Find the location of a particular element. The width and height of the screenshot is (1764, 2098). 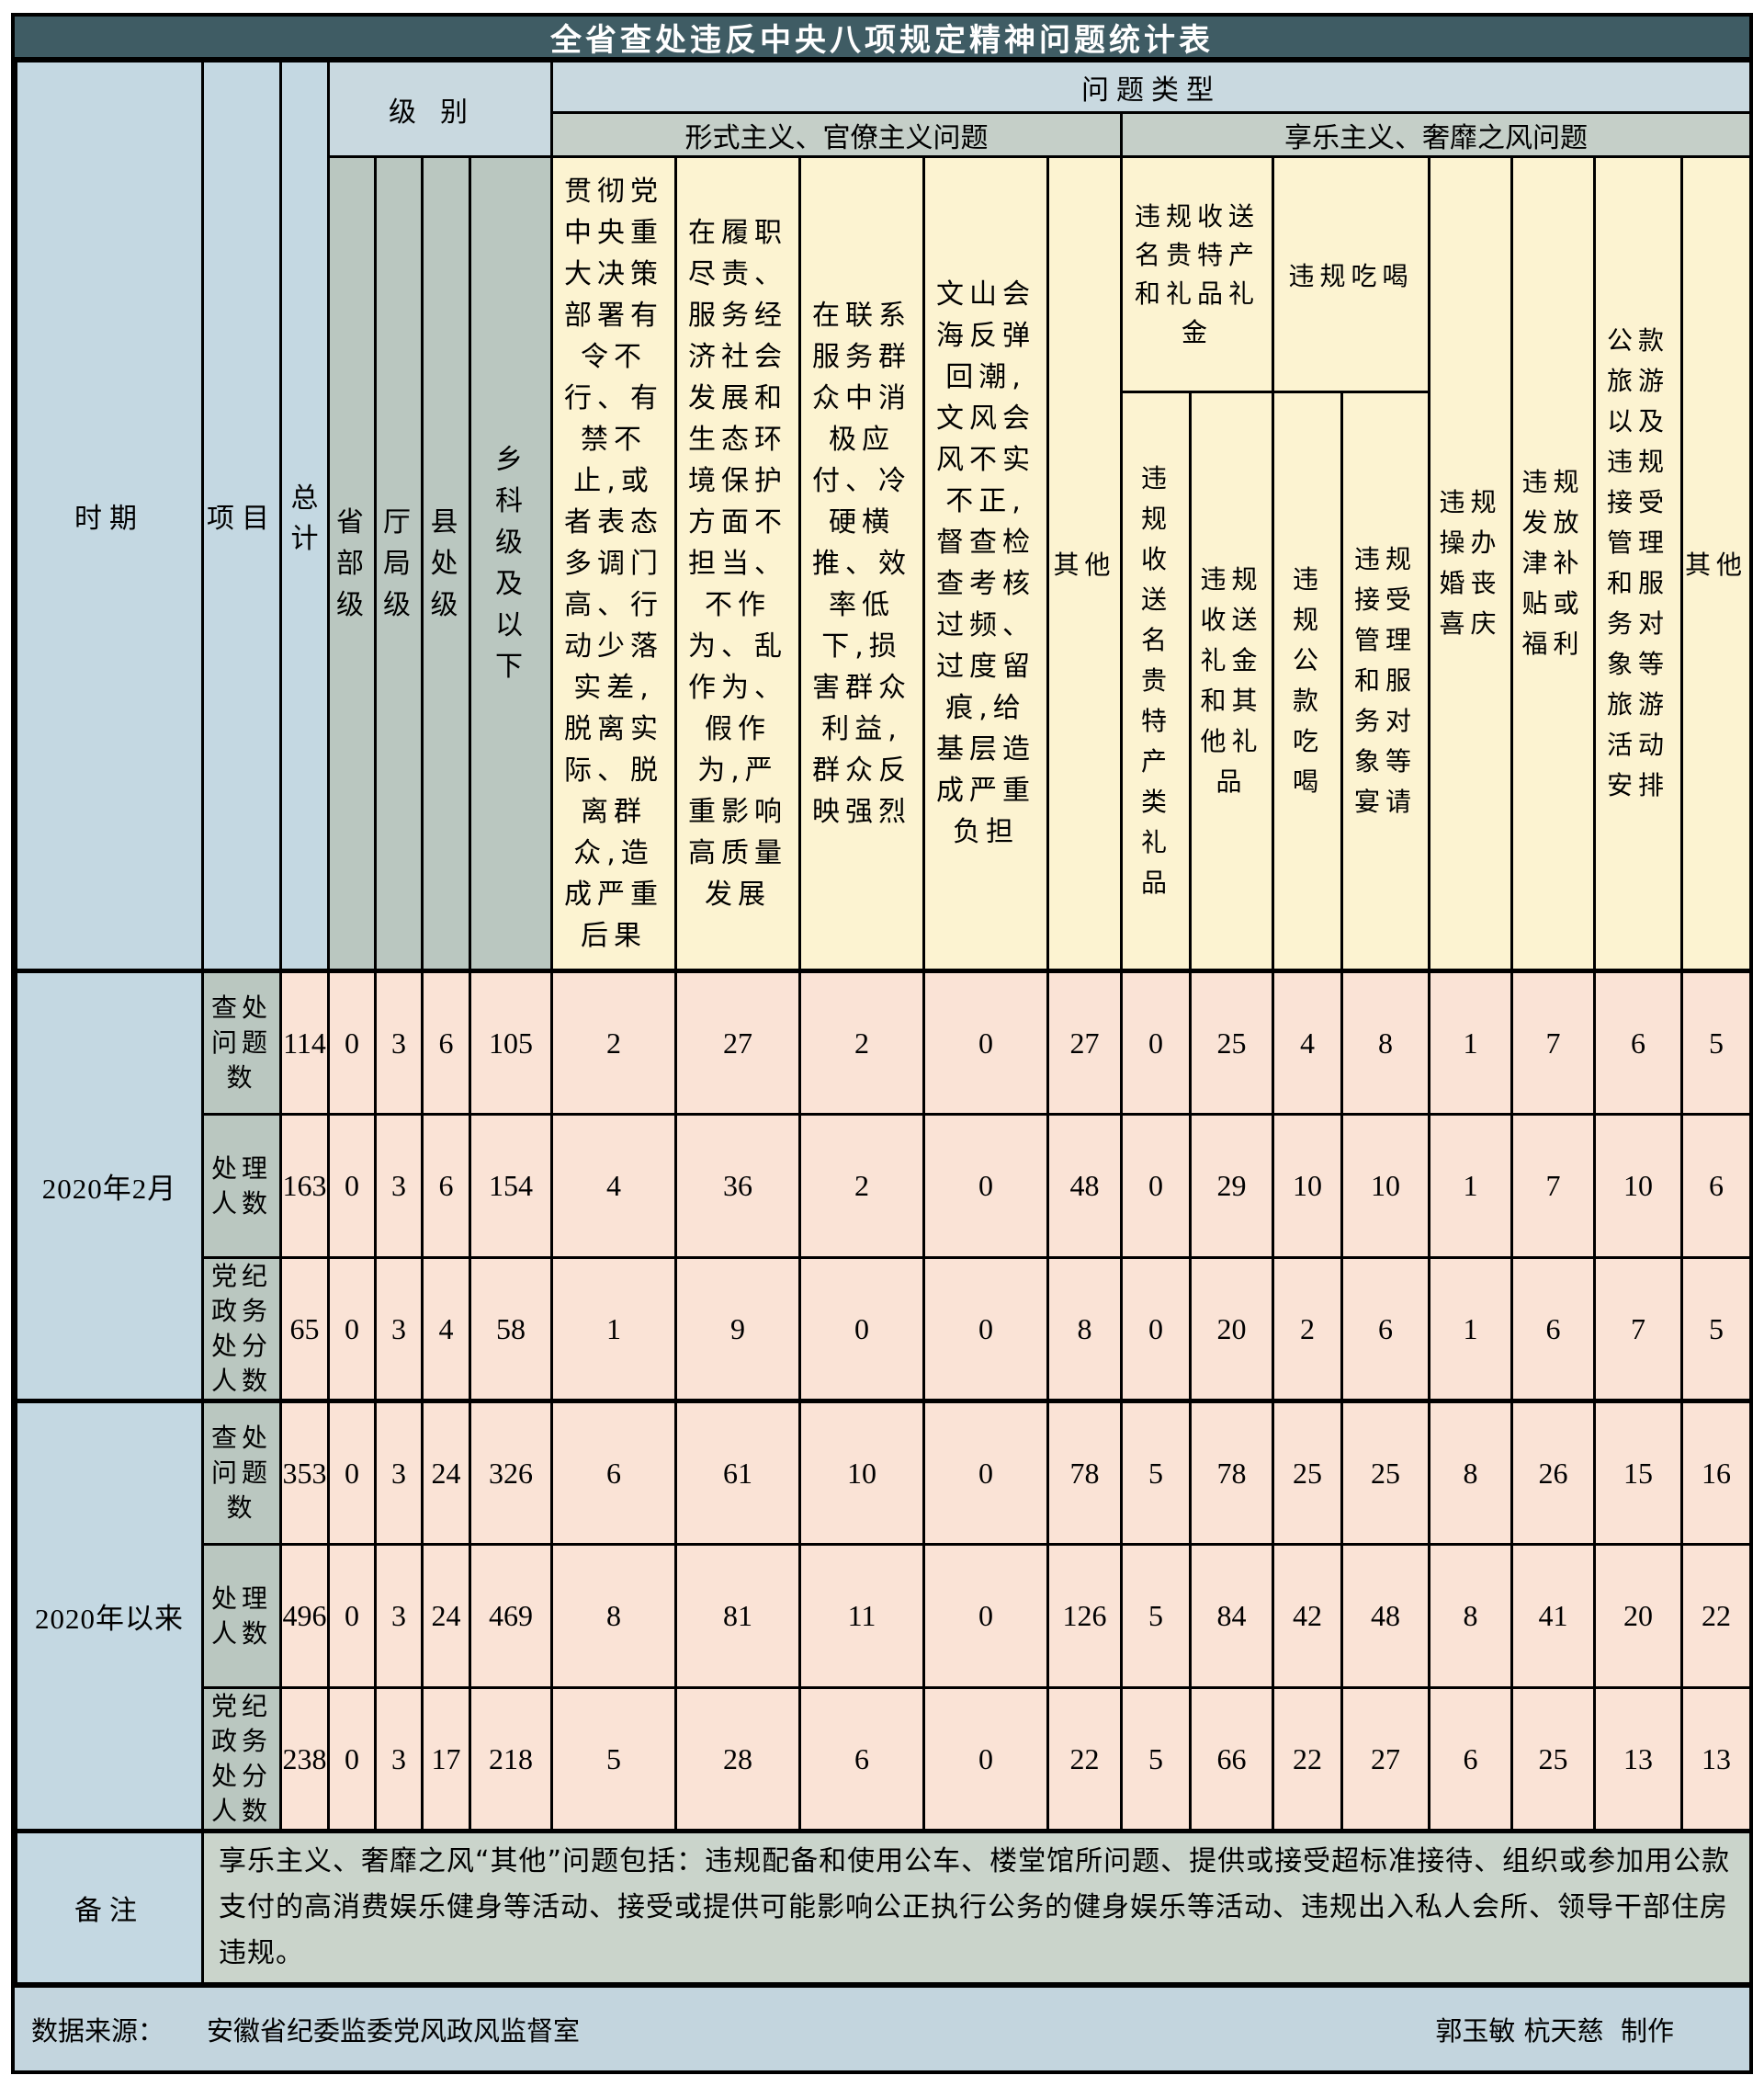

desc-header: 违规公款吃喝 is located at coordinates (1308, 681).